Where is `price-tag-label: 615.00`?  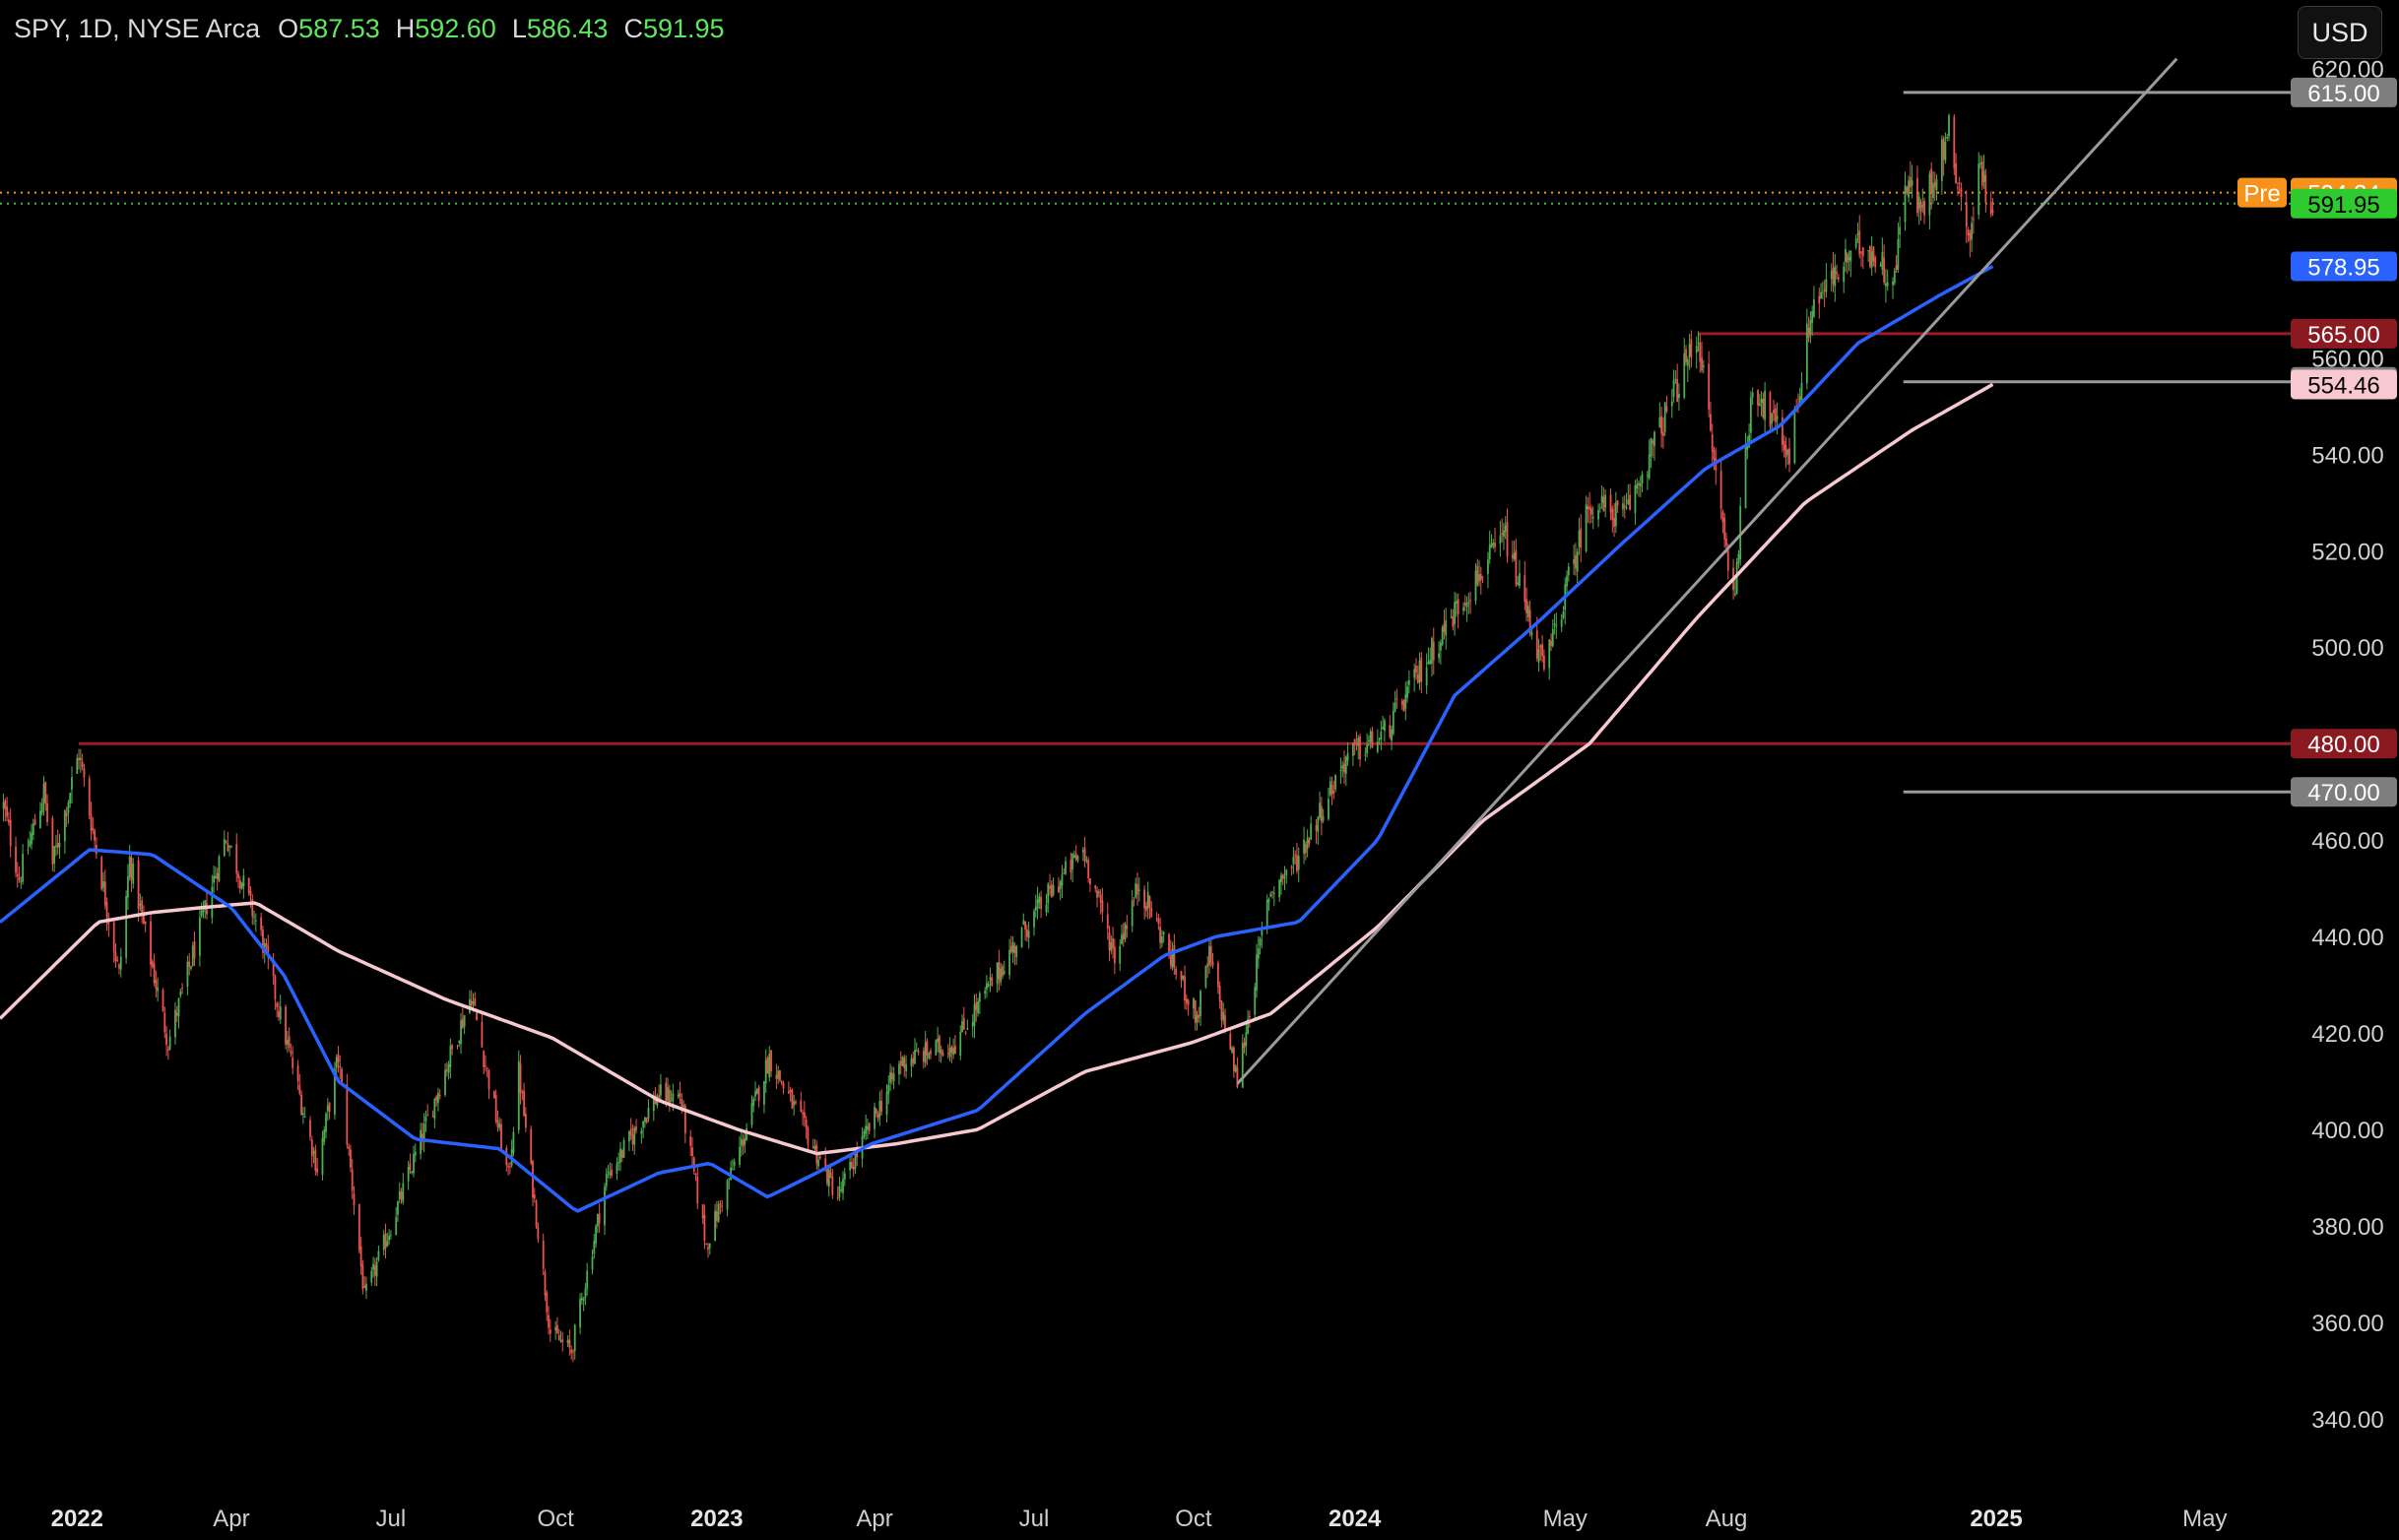
price-tag-label: 615.00 is located at coordinates (2343, 94).